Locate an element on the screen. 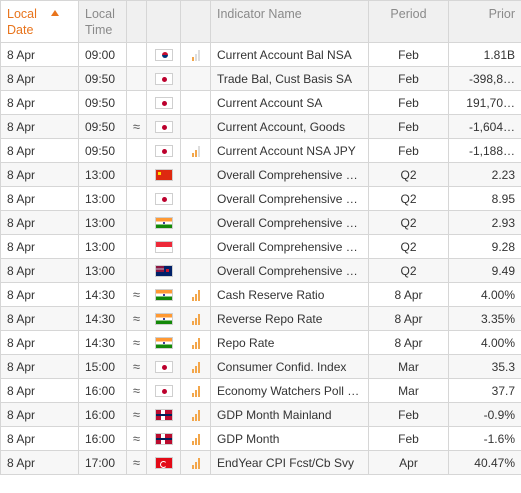 This screenshot has width=521, height=493. column-header-volatility is located at coordinates (136, 21).